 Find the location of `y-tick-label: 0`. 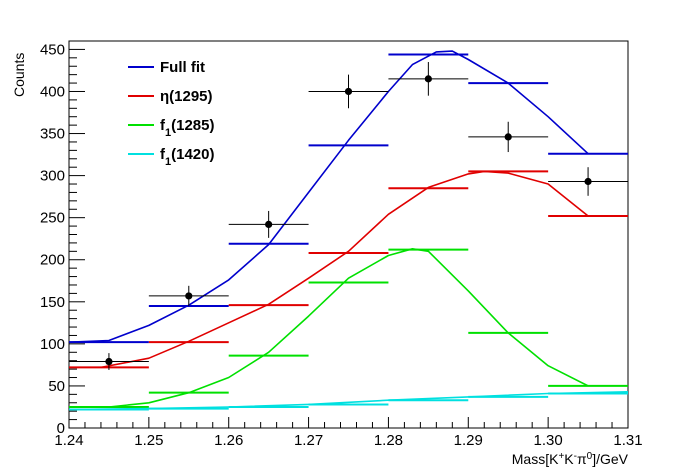

y-tick-label: 0 is located at coordinates (61, 428).